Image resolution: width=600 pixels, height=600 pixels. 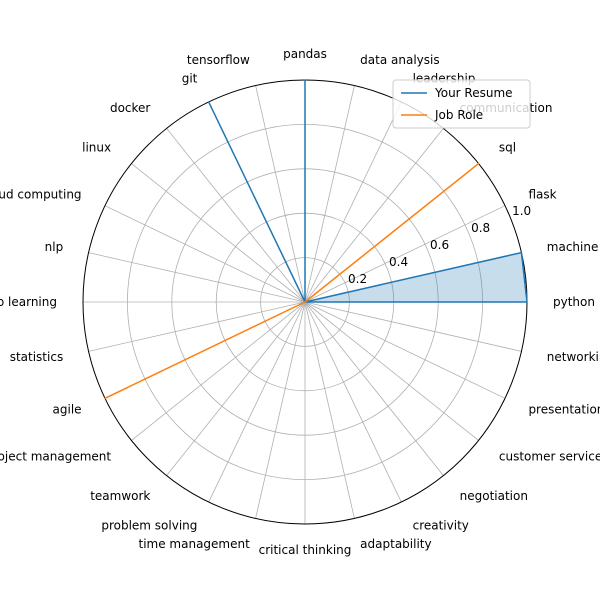 I want to click on axis-label-machine-learning: machine learning, so click(x=573, y=247).